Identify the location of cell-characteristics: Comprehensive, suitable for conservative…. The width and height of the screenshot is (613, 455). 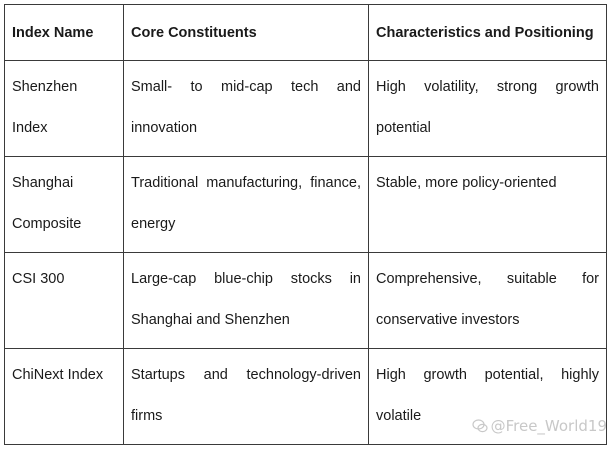
(487, 300).